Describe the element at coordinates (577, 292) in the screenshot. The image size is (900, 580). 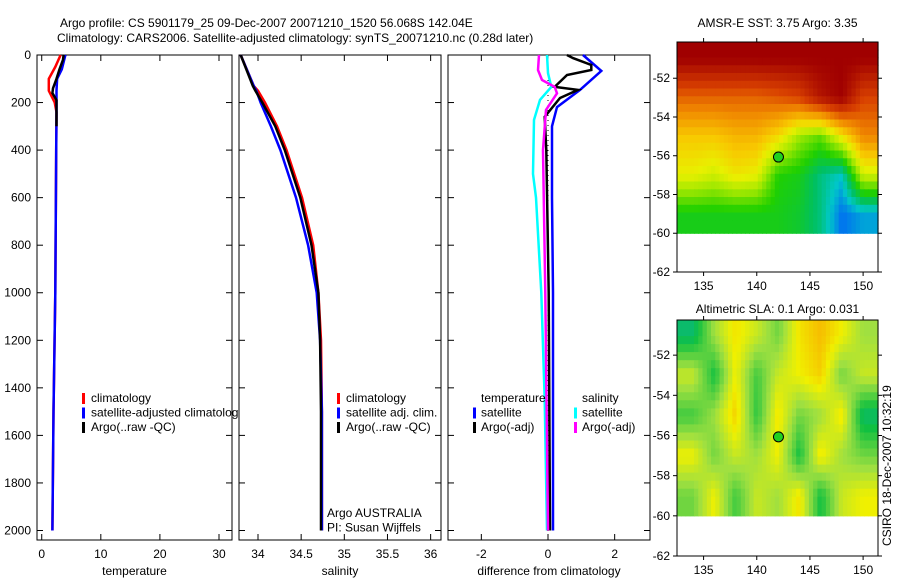
I see `series-line-temperature-satellite` at that location.